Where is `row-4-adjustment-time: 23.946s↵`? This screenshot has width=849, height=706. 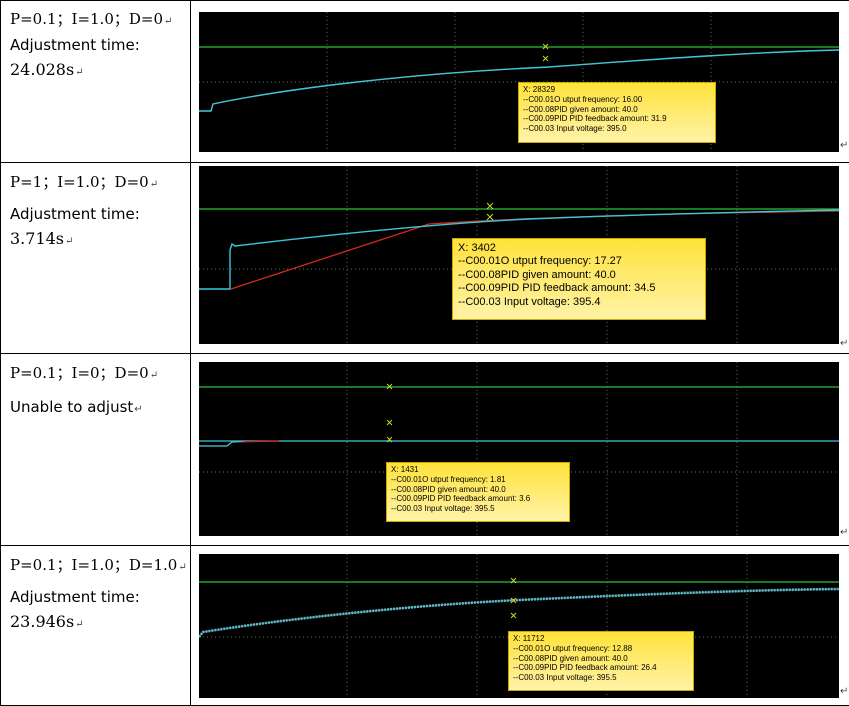
row-4-adjustment-time: 23.946s↵ is located at coordinates (47, 621).